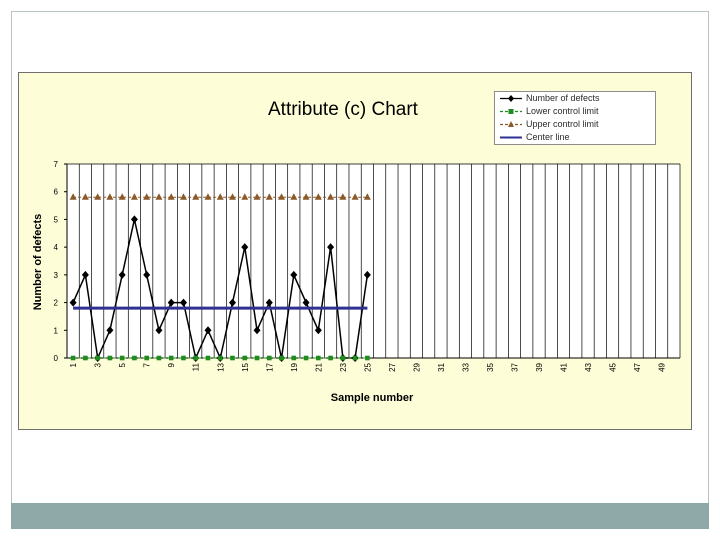  I want to click on y-tick-label: 2, so click(56, 303).